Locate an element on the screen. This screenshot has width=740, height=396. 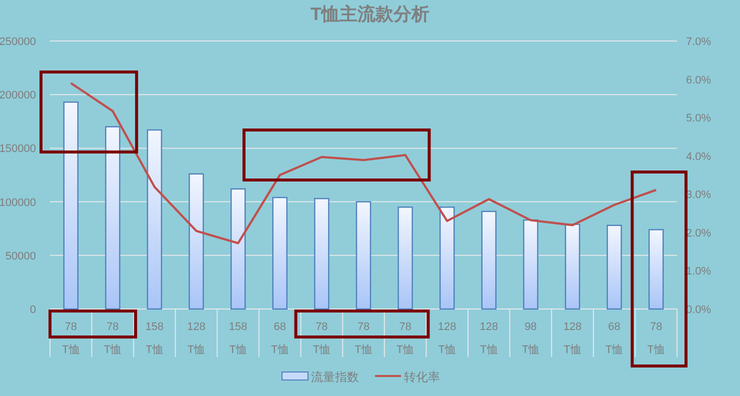
y2-tick-label: 4.0% is located at coordinates (699, 156).